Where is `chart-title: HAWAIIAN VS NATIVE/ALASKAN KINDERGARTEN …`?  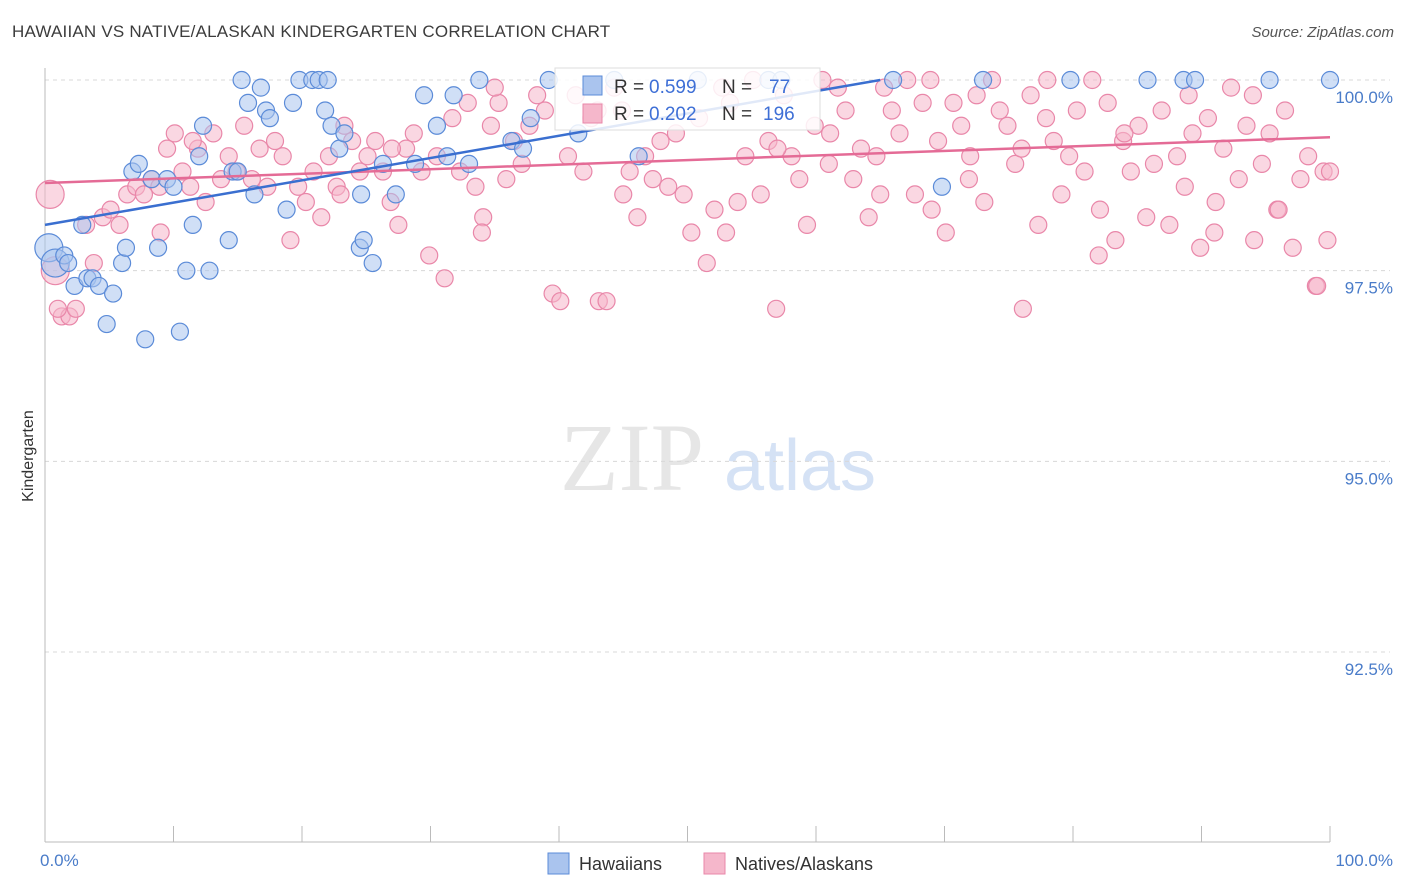 chart-title: HAWAIIAN VS NATIVE/ALASKAN KINDERGARTEN … is located at coordinates (311, 31).